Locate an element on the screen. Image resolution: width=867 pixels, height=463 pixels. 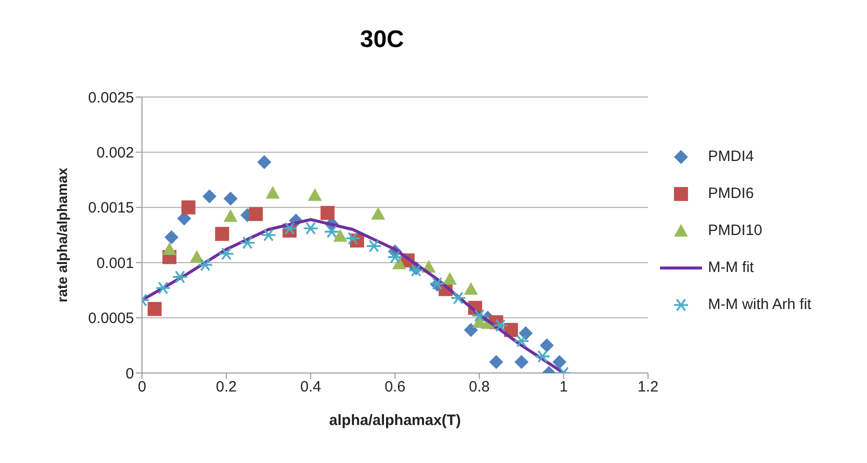
y-axis-title: rate alpha/alphamax is located at coordinates (62, 234).